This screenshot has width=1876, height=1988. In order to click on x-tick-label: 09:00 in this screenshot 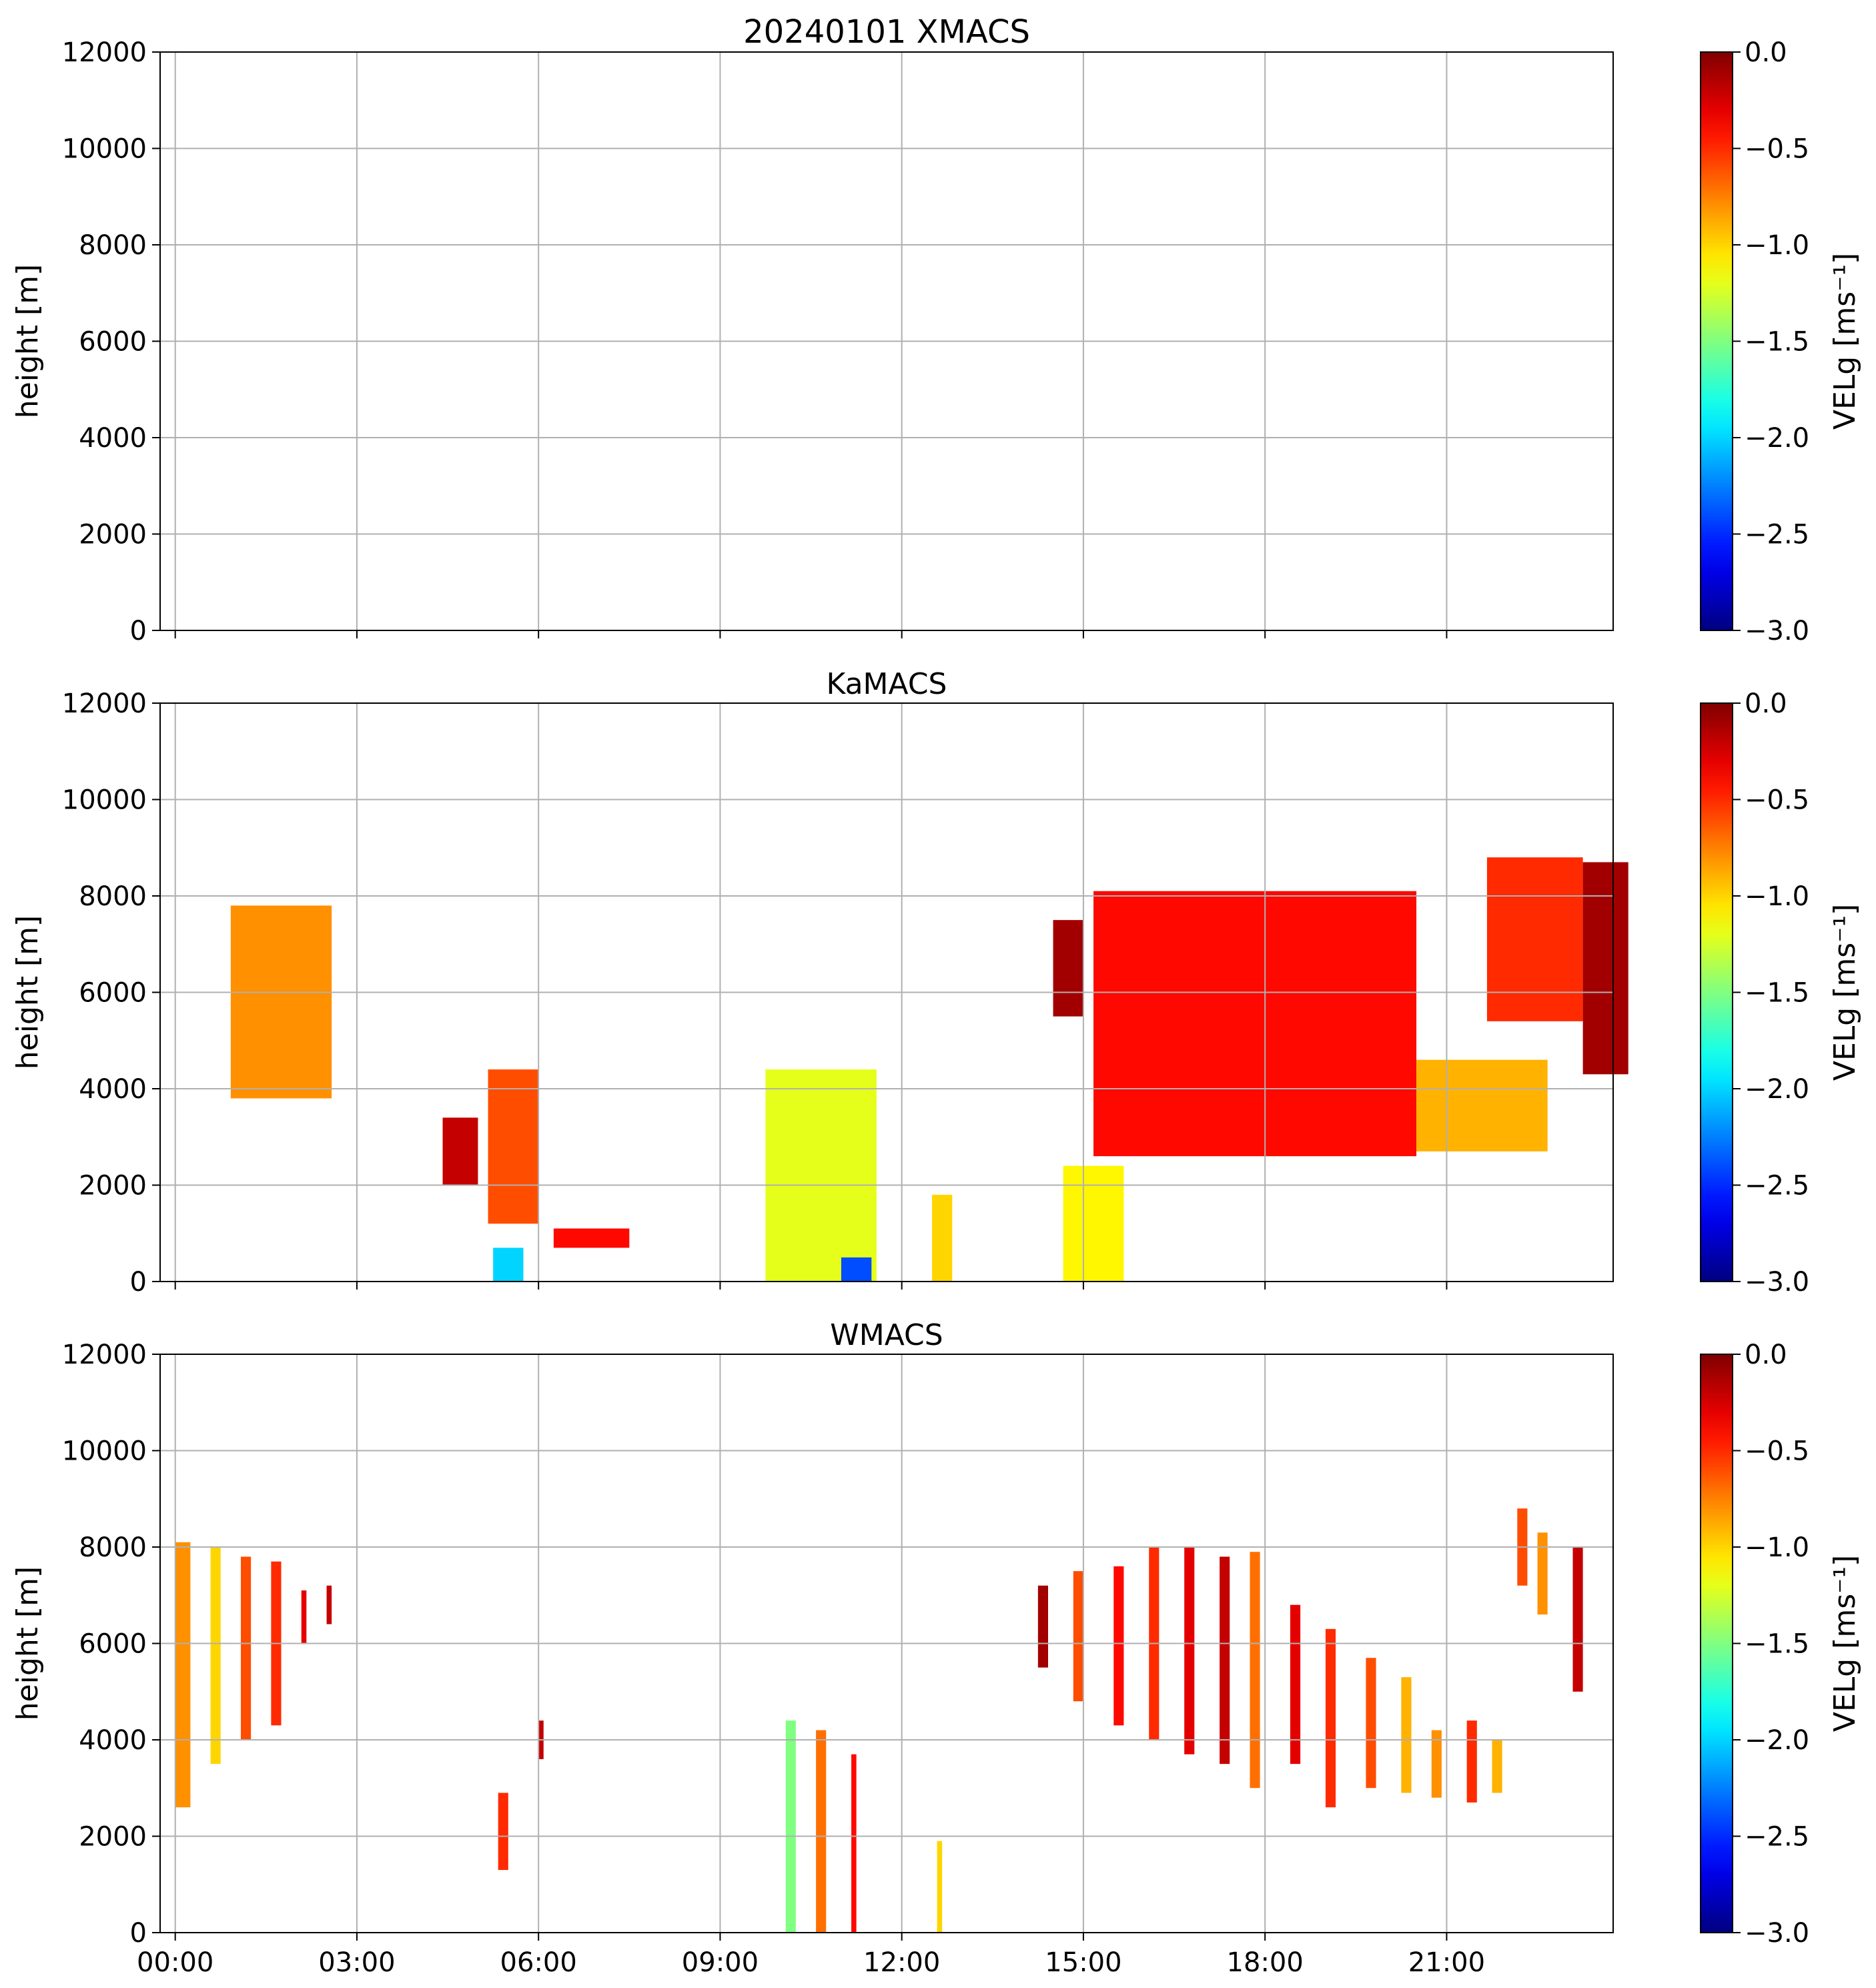, I will do `click(720, 1962)`.